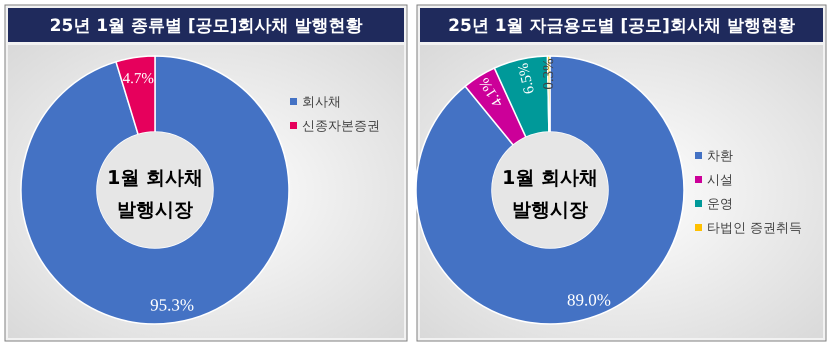  What do you see at coordinates (206, 26) in the screenshot?
I see `chart-title: 25년 1월 종류별 [공모]회사채 발행현황` at bounding box center [206, 26].